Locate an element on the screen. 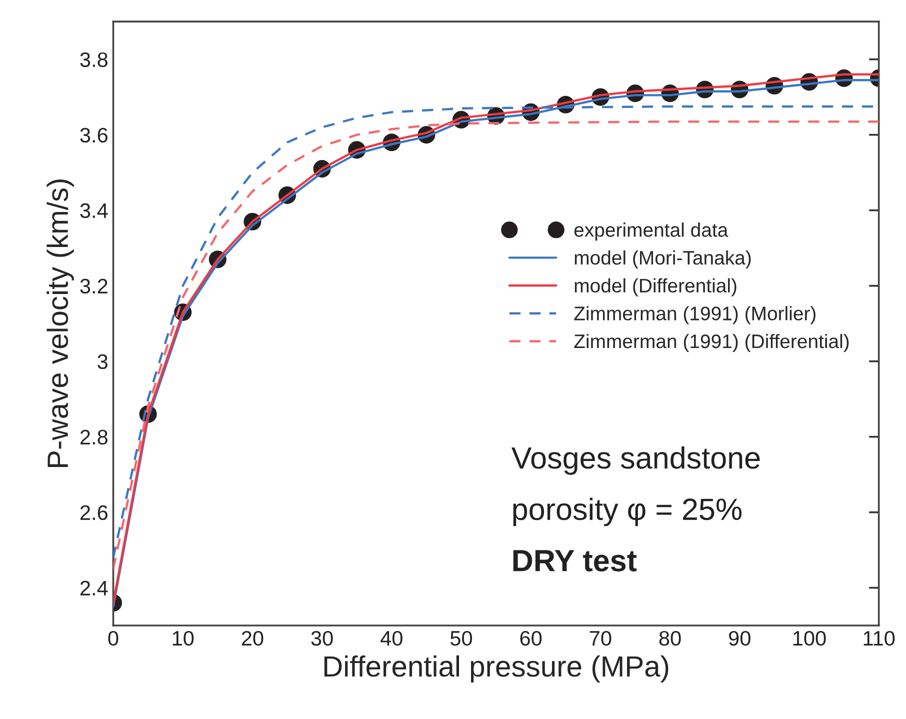  y-tick-label: 3 is located at coordinates (103, 362).